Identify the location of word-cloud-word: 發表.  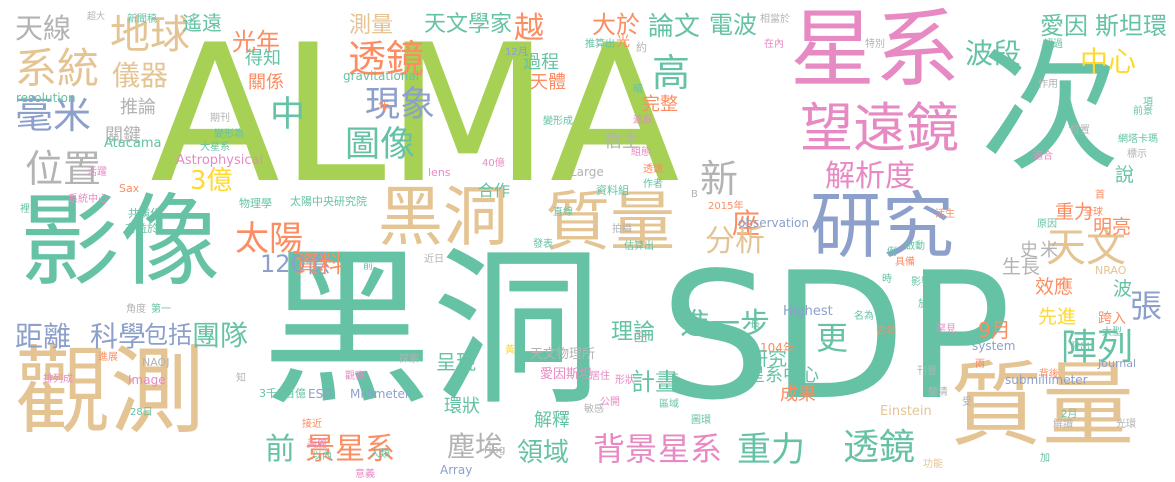
(543, 244).